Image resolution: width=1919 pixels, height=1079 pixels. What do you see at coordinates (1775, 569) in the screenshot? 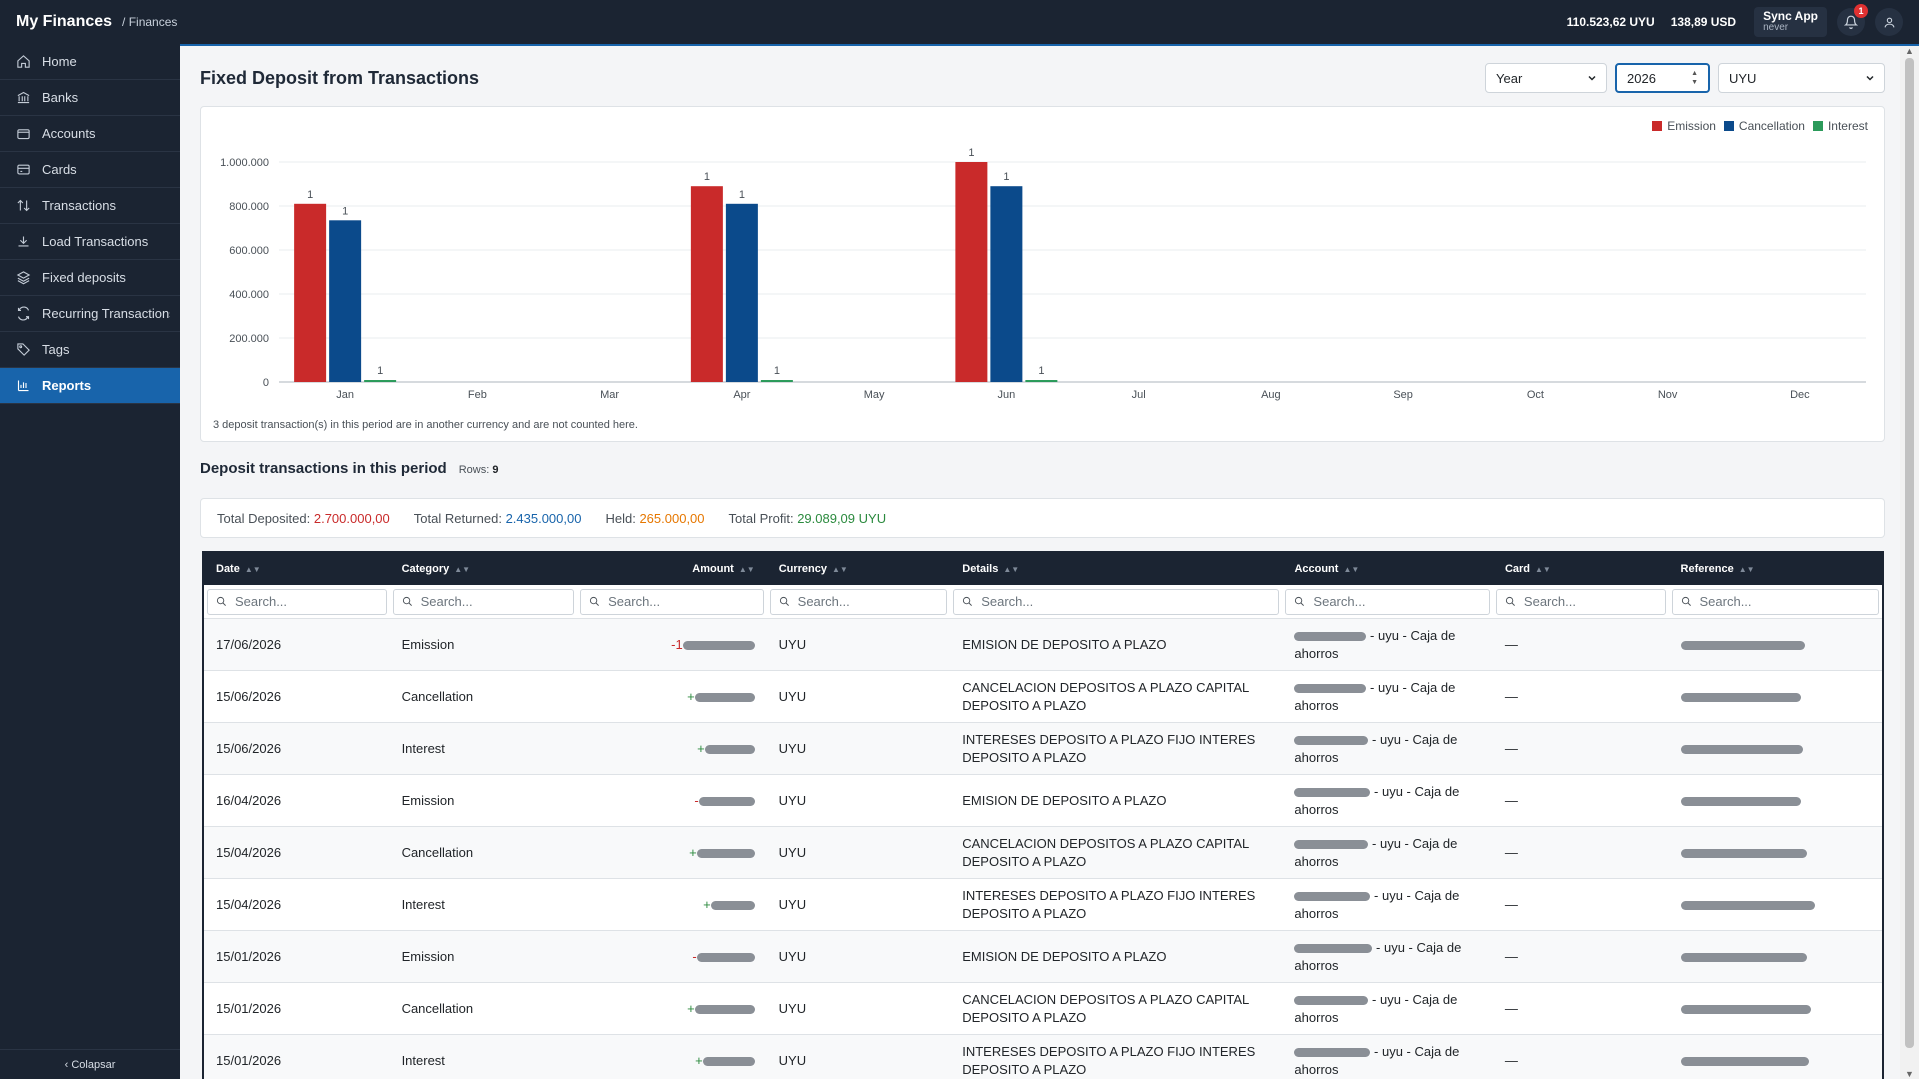
I see `column-header-reference: Reference ▲▼` at bounding box center [1775, 569].